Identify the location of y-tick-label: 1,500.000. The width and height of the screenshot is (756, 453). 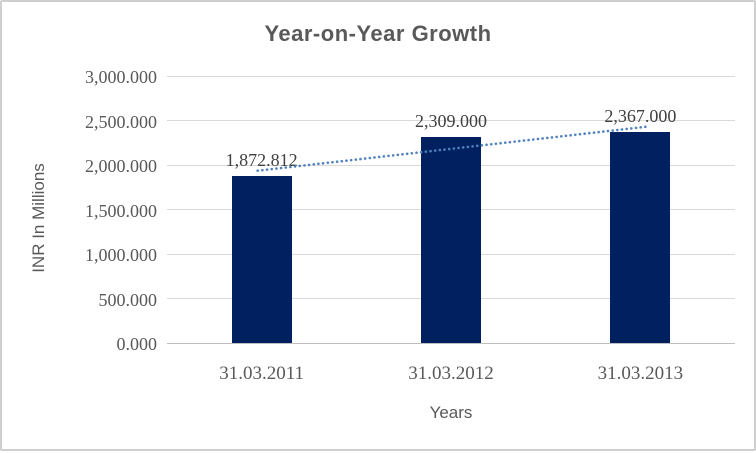
(121, 210).